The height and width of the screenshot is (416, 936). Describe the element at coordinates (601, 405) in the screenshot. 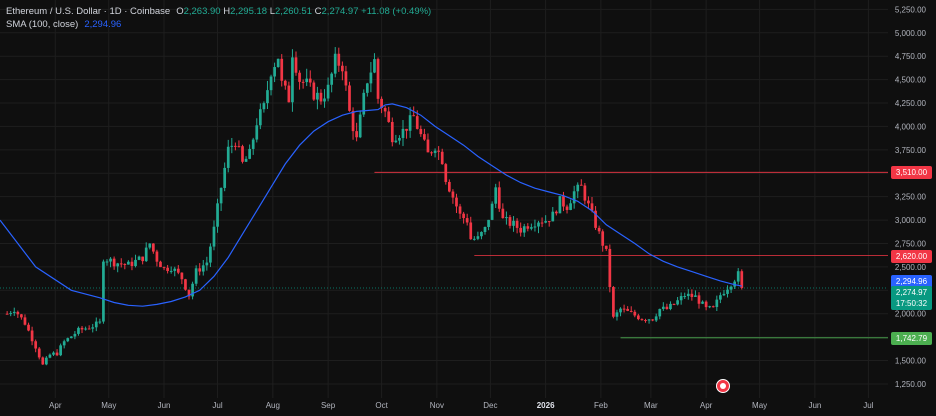

I see `time-tick-label: Feb` at that location.